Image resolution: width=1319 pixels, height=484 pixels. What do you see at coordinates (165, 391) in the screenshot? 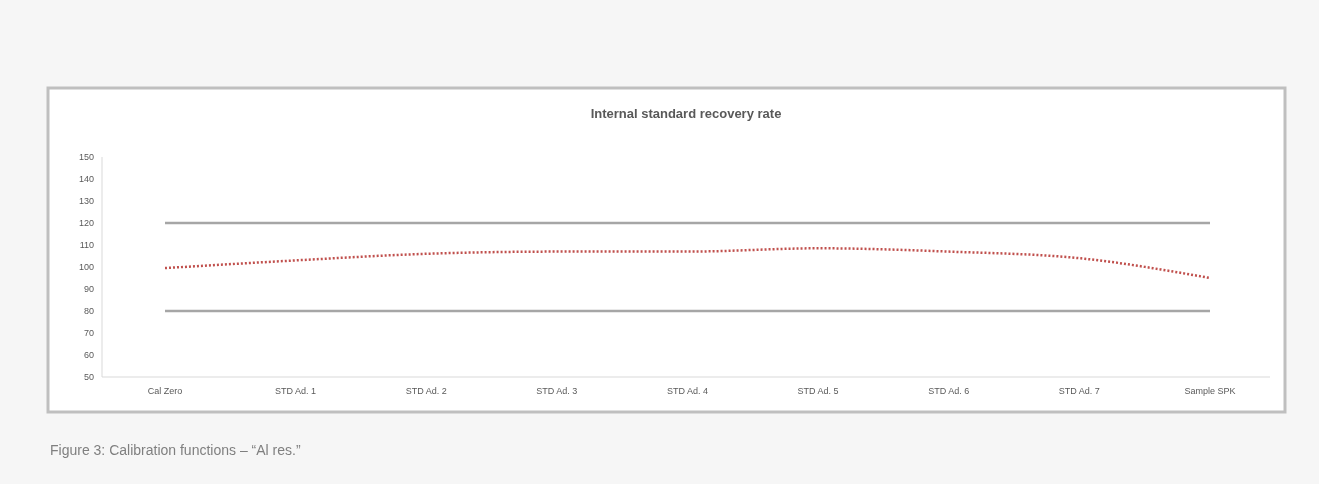
I see `x-tick-label: Cal Zero` at bounding box center [165, 391].